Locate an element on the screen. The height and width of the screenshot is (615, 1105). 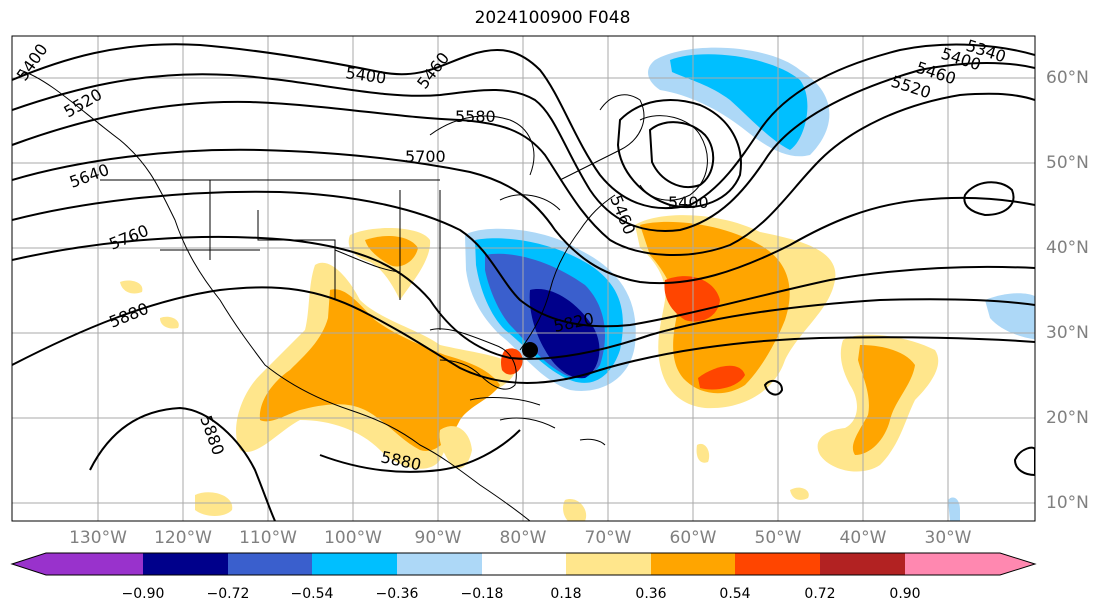
lon-label: 70°W is located at coordinates (608, 538).